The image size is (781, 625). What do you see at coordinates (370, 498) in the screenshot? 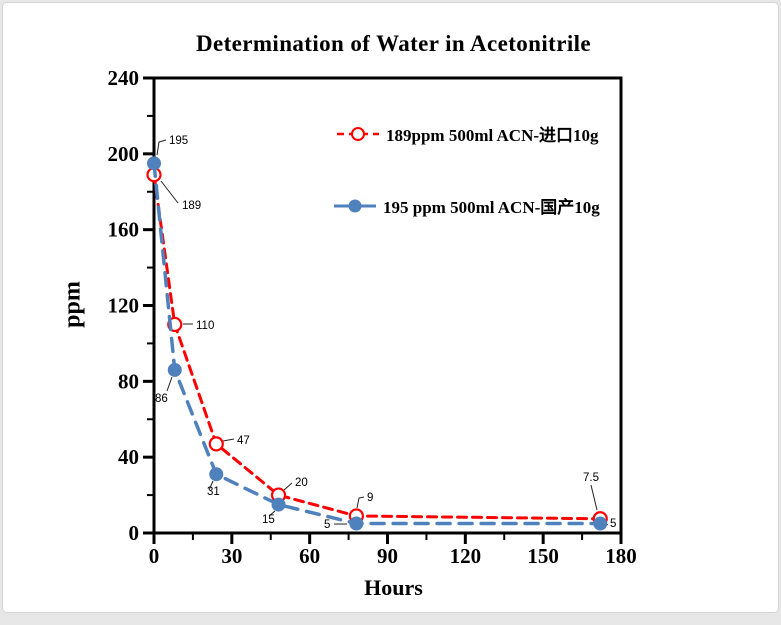
I see `data-label: 9` at bounding box center [370, 498].